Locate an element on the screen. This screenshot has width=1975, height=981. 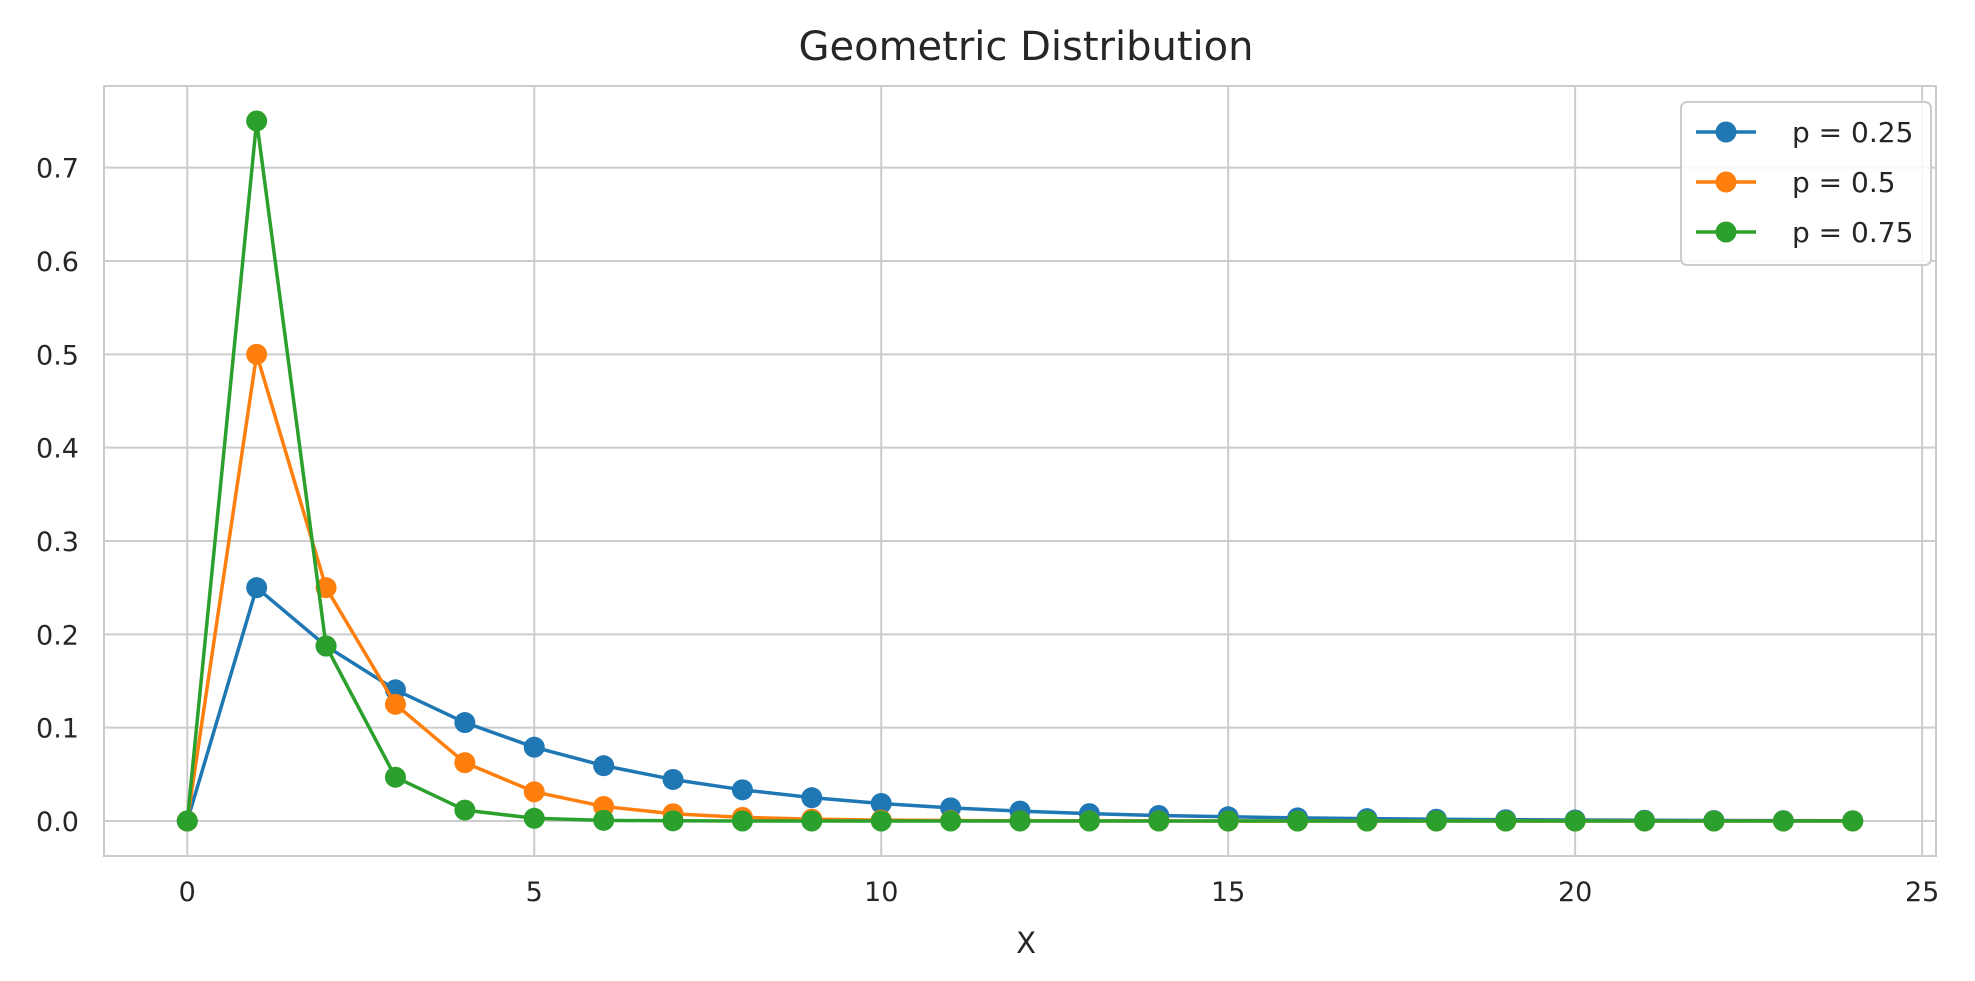
x-tick-label: 10 is located at coordinates (881, 892).